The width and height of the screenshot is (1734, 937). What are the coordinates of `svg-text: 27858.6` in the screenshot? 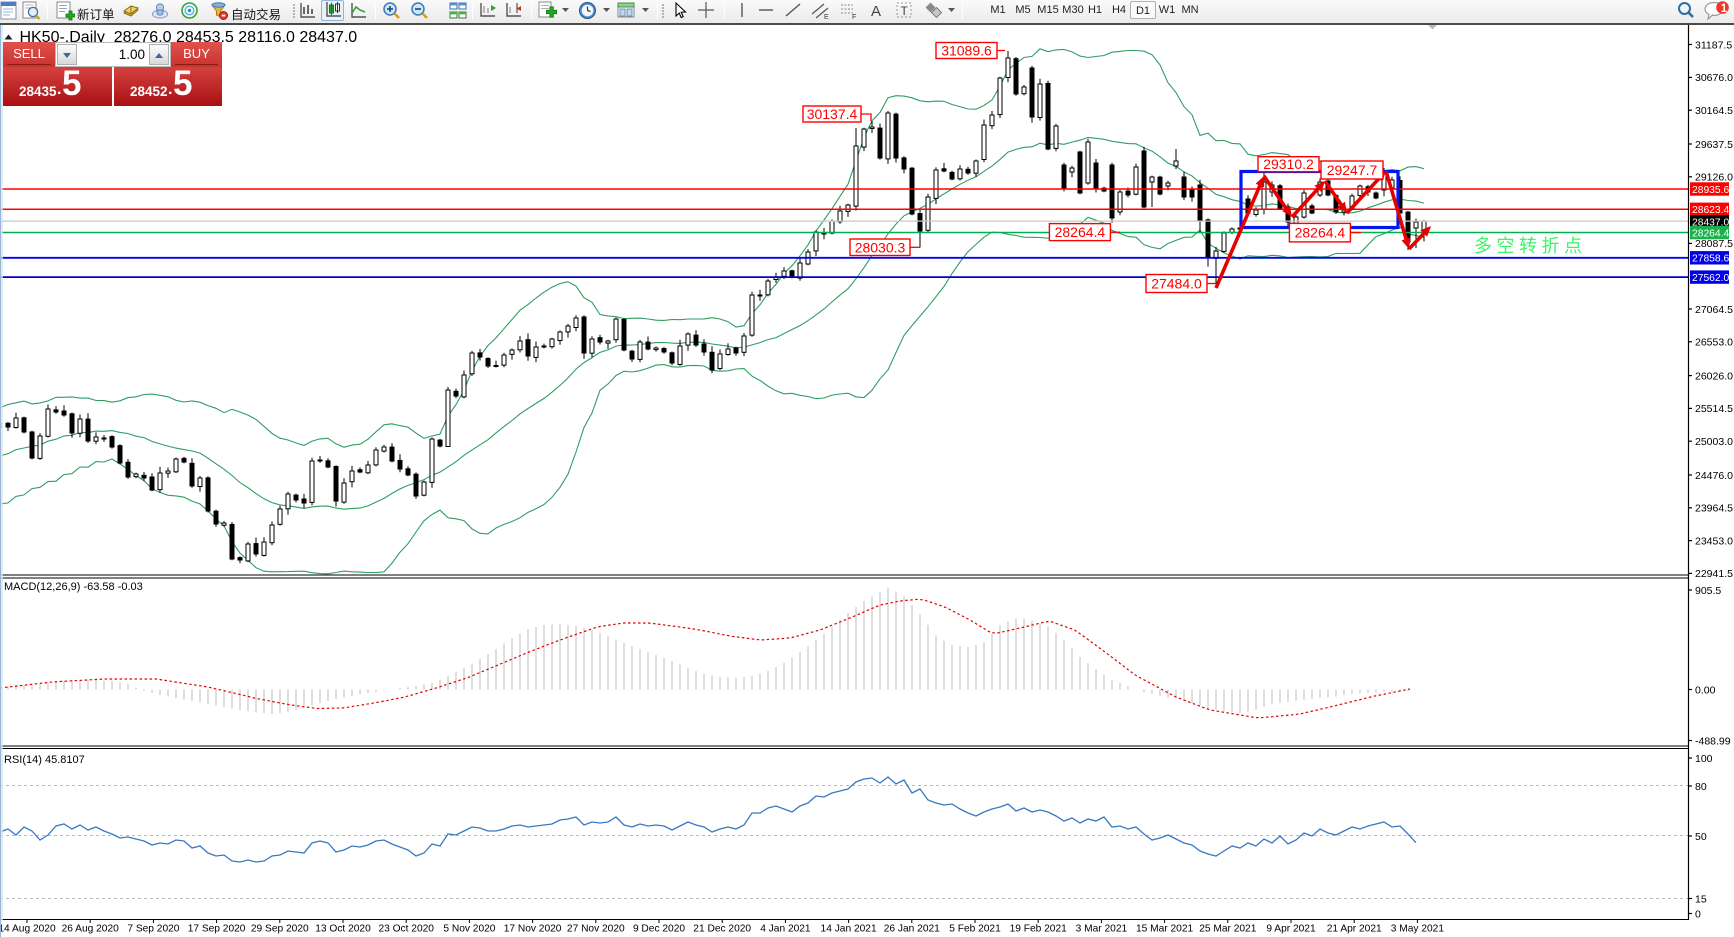 It's located at (1710, 259).